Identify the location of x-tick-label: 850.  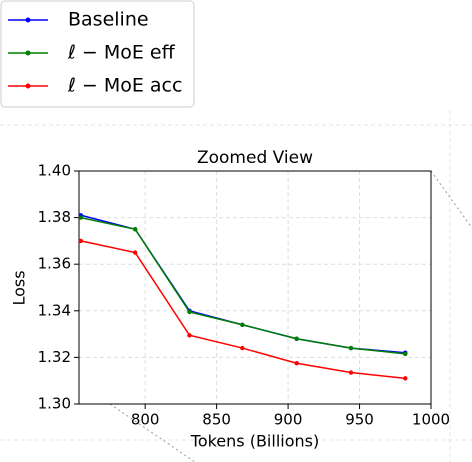
(216, 420).